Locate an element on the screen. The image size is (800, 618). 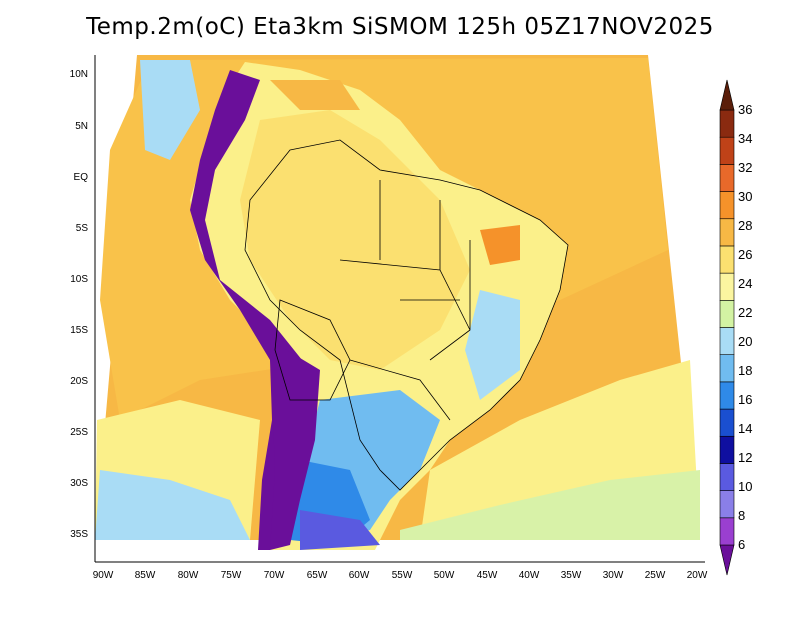
lon-label: 40W is located at coordinates (529, 575).